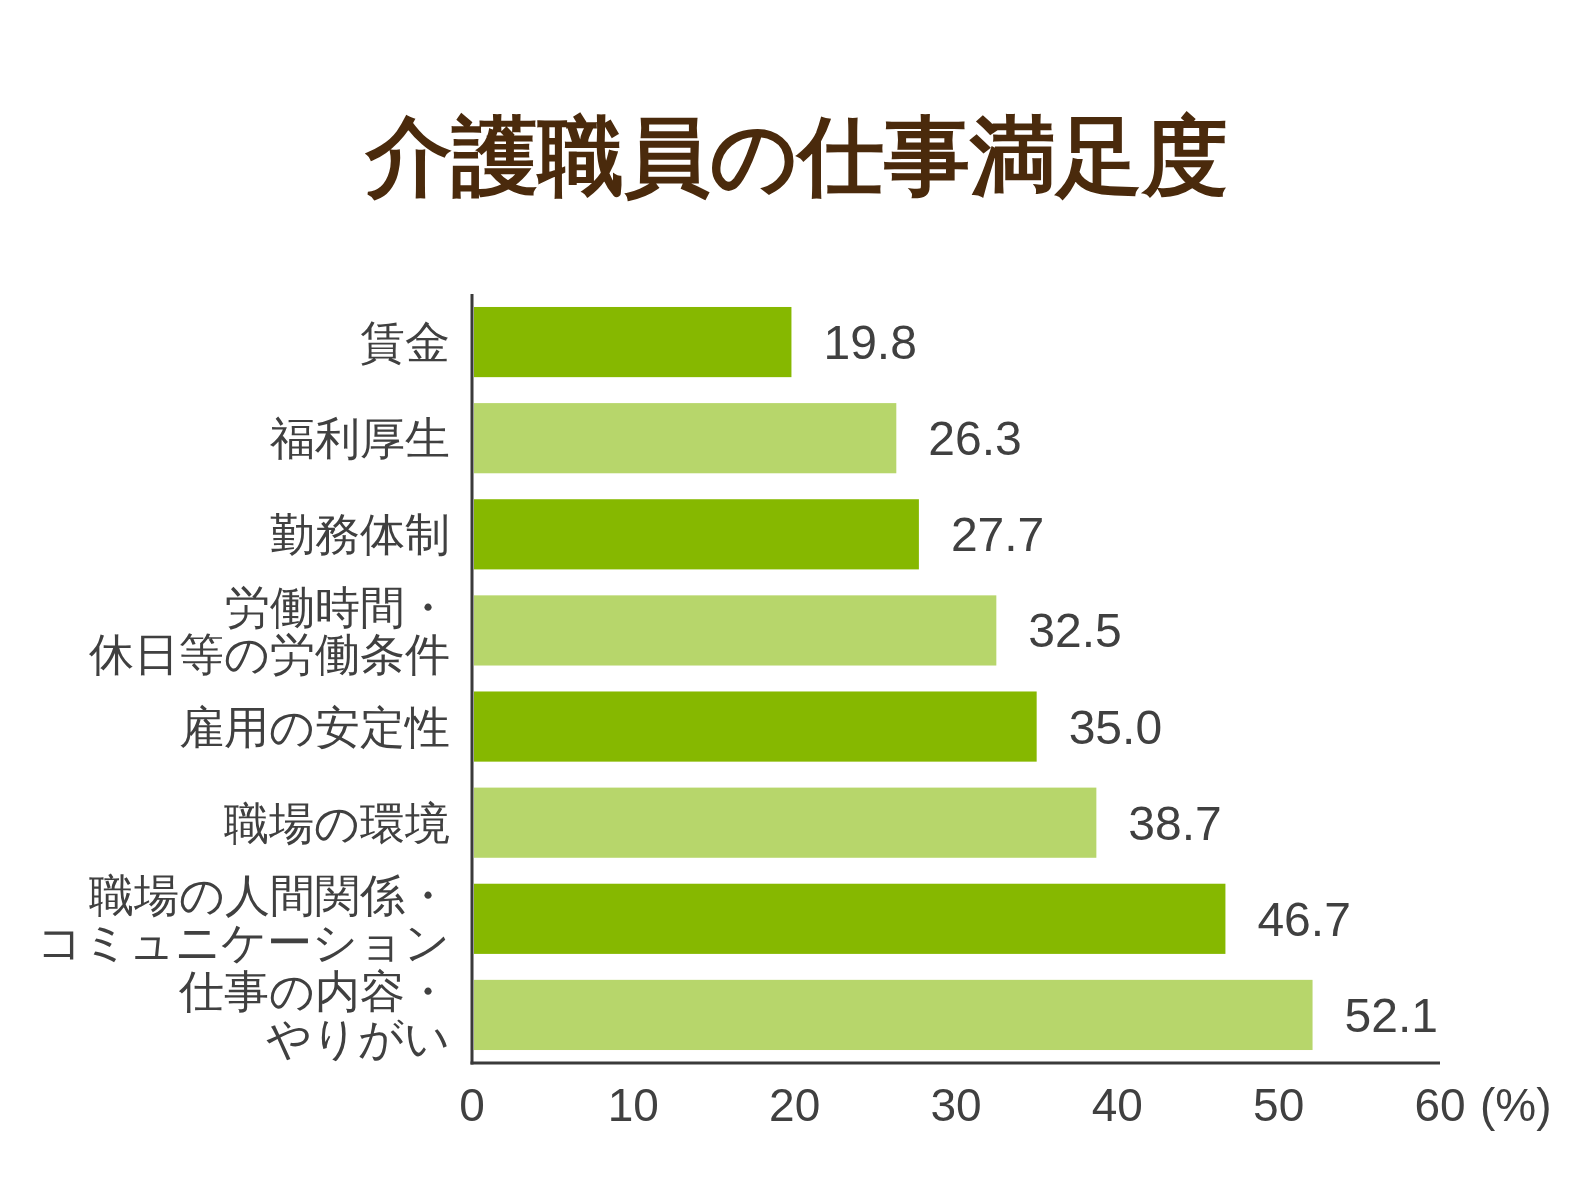  Describe the element at coordinates (360, 535) in the screenshot. I see `y-tick-label: 勤務体制` at that location.